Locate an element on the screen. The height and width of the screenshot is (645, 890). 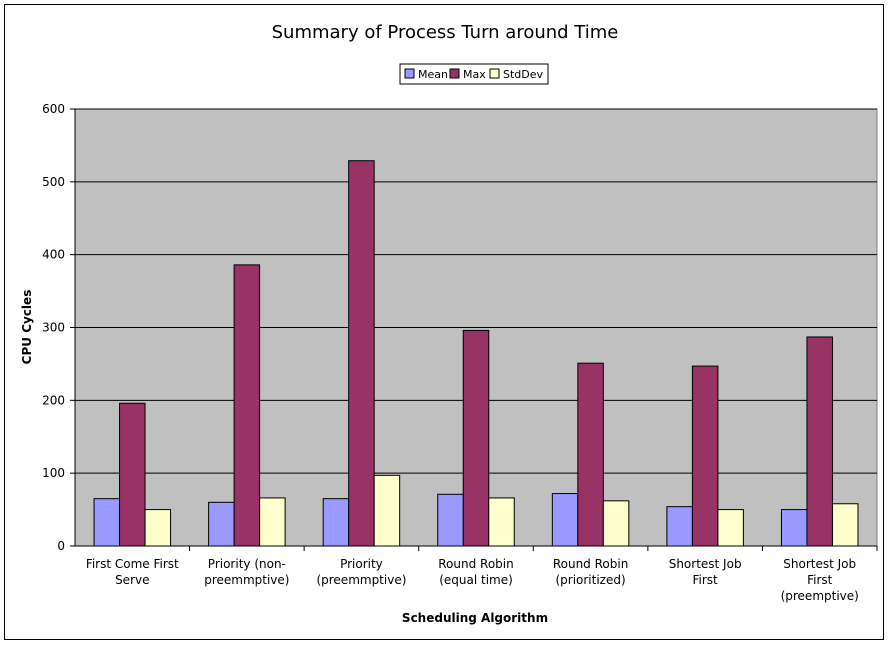
y-axis-title: CPU Cycles is located at coordinates (27, 327).